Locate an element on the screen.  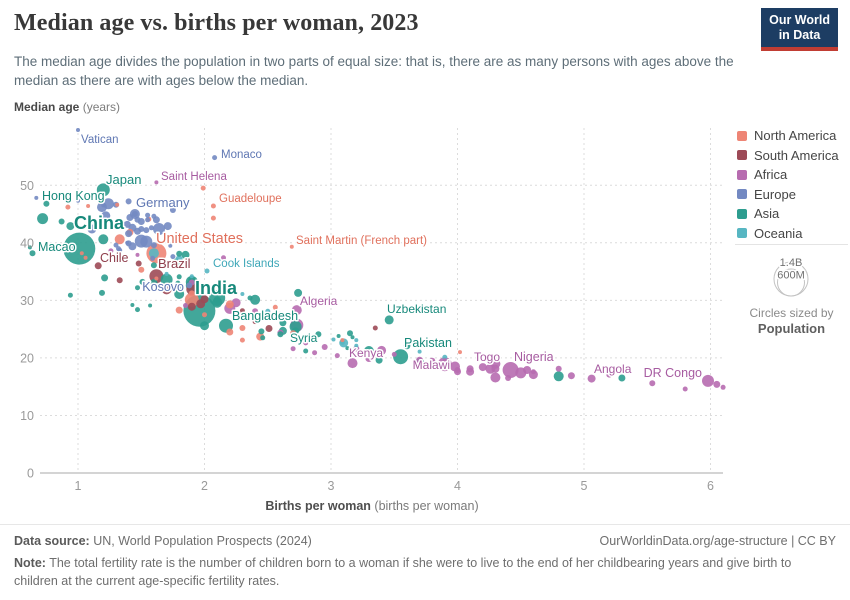
data-point-uzbekistan is located at coordinates (389, 320).